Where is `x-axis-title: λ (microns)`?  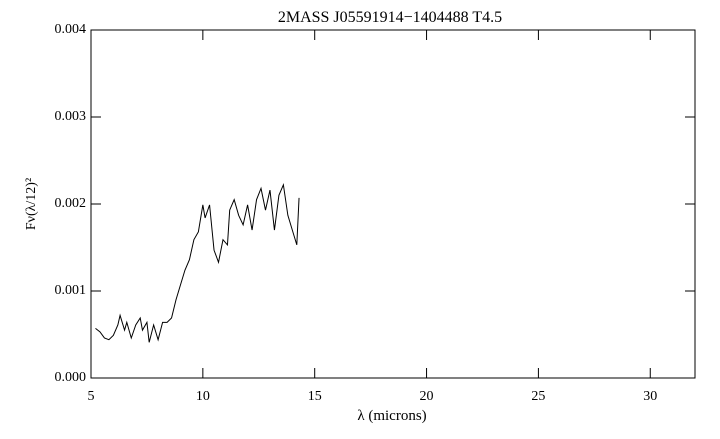 x-axis-title: λ (microns) is located at coordinates (391, 416).